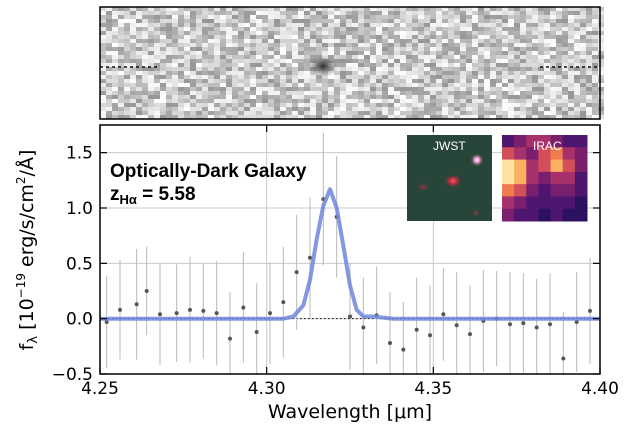  What do you see at coordinates (146, 291) in the screenshot?
I see `data-point` at bounding box center [146, 291].